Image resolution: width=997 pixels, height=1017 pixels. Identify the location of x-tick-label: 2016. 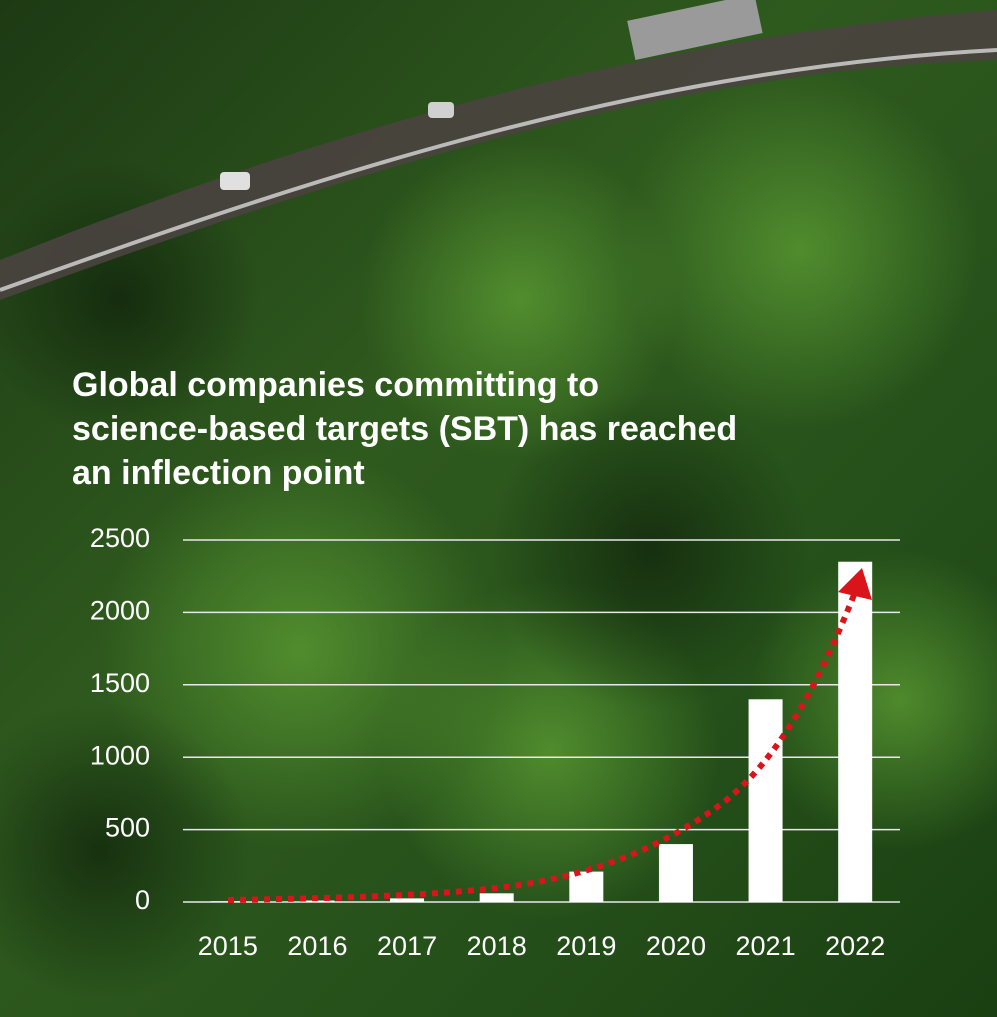
(317, 946).